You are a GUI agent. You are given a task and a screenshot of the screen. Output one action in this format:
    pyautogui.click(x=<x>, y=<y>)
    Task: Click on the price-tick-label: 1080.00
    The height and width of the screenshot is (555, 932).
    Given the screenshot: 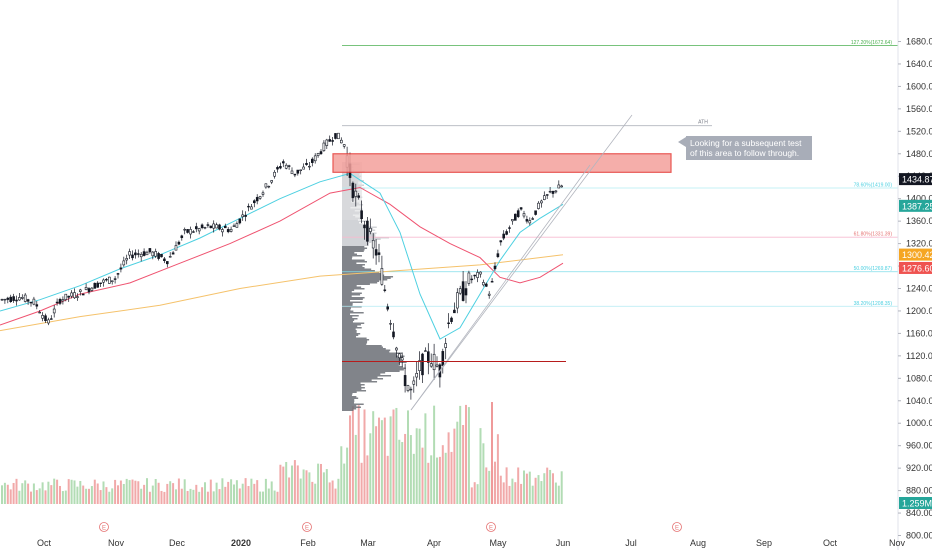 What is the action you would take?
    pyautogui.click(x=919, y=378)
    